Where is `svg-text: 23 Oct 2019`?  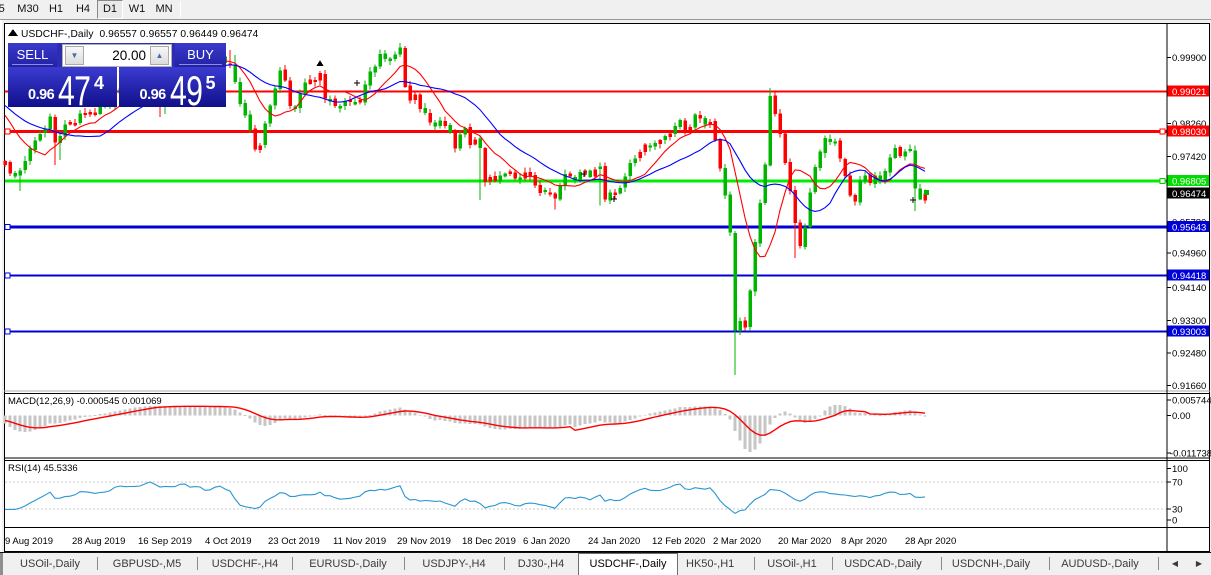
svg-text: 23 Oct 2019 is located at coordinates (294, 541).